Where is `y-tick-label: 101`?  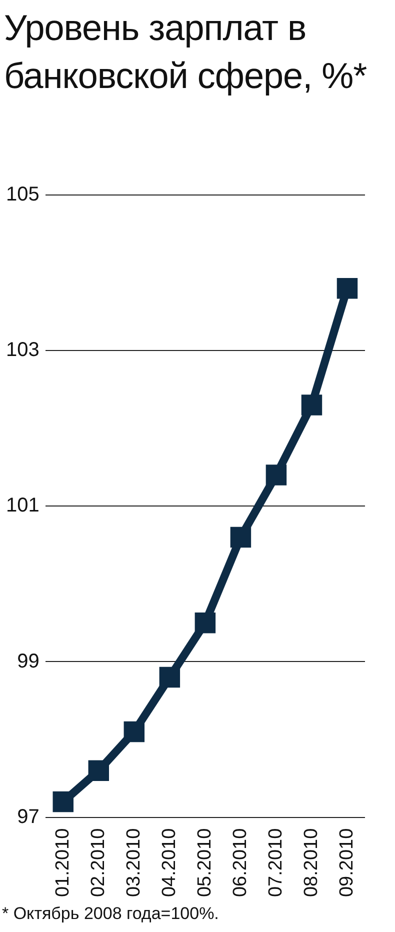
y-tick-label: 101 is located at coordinates (23, 505).